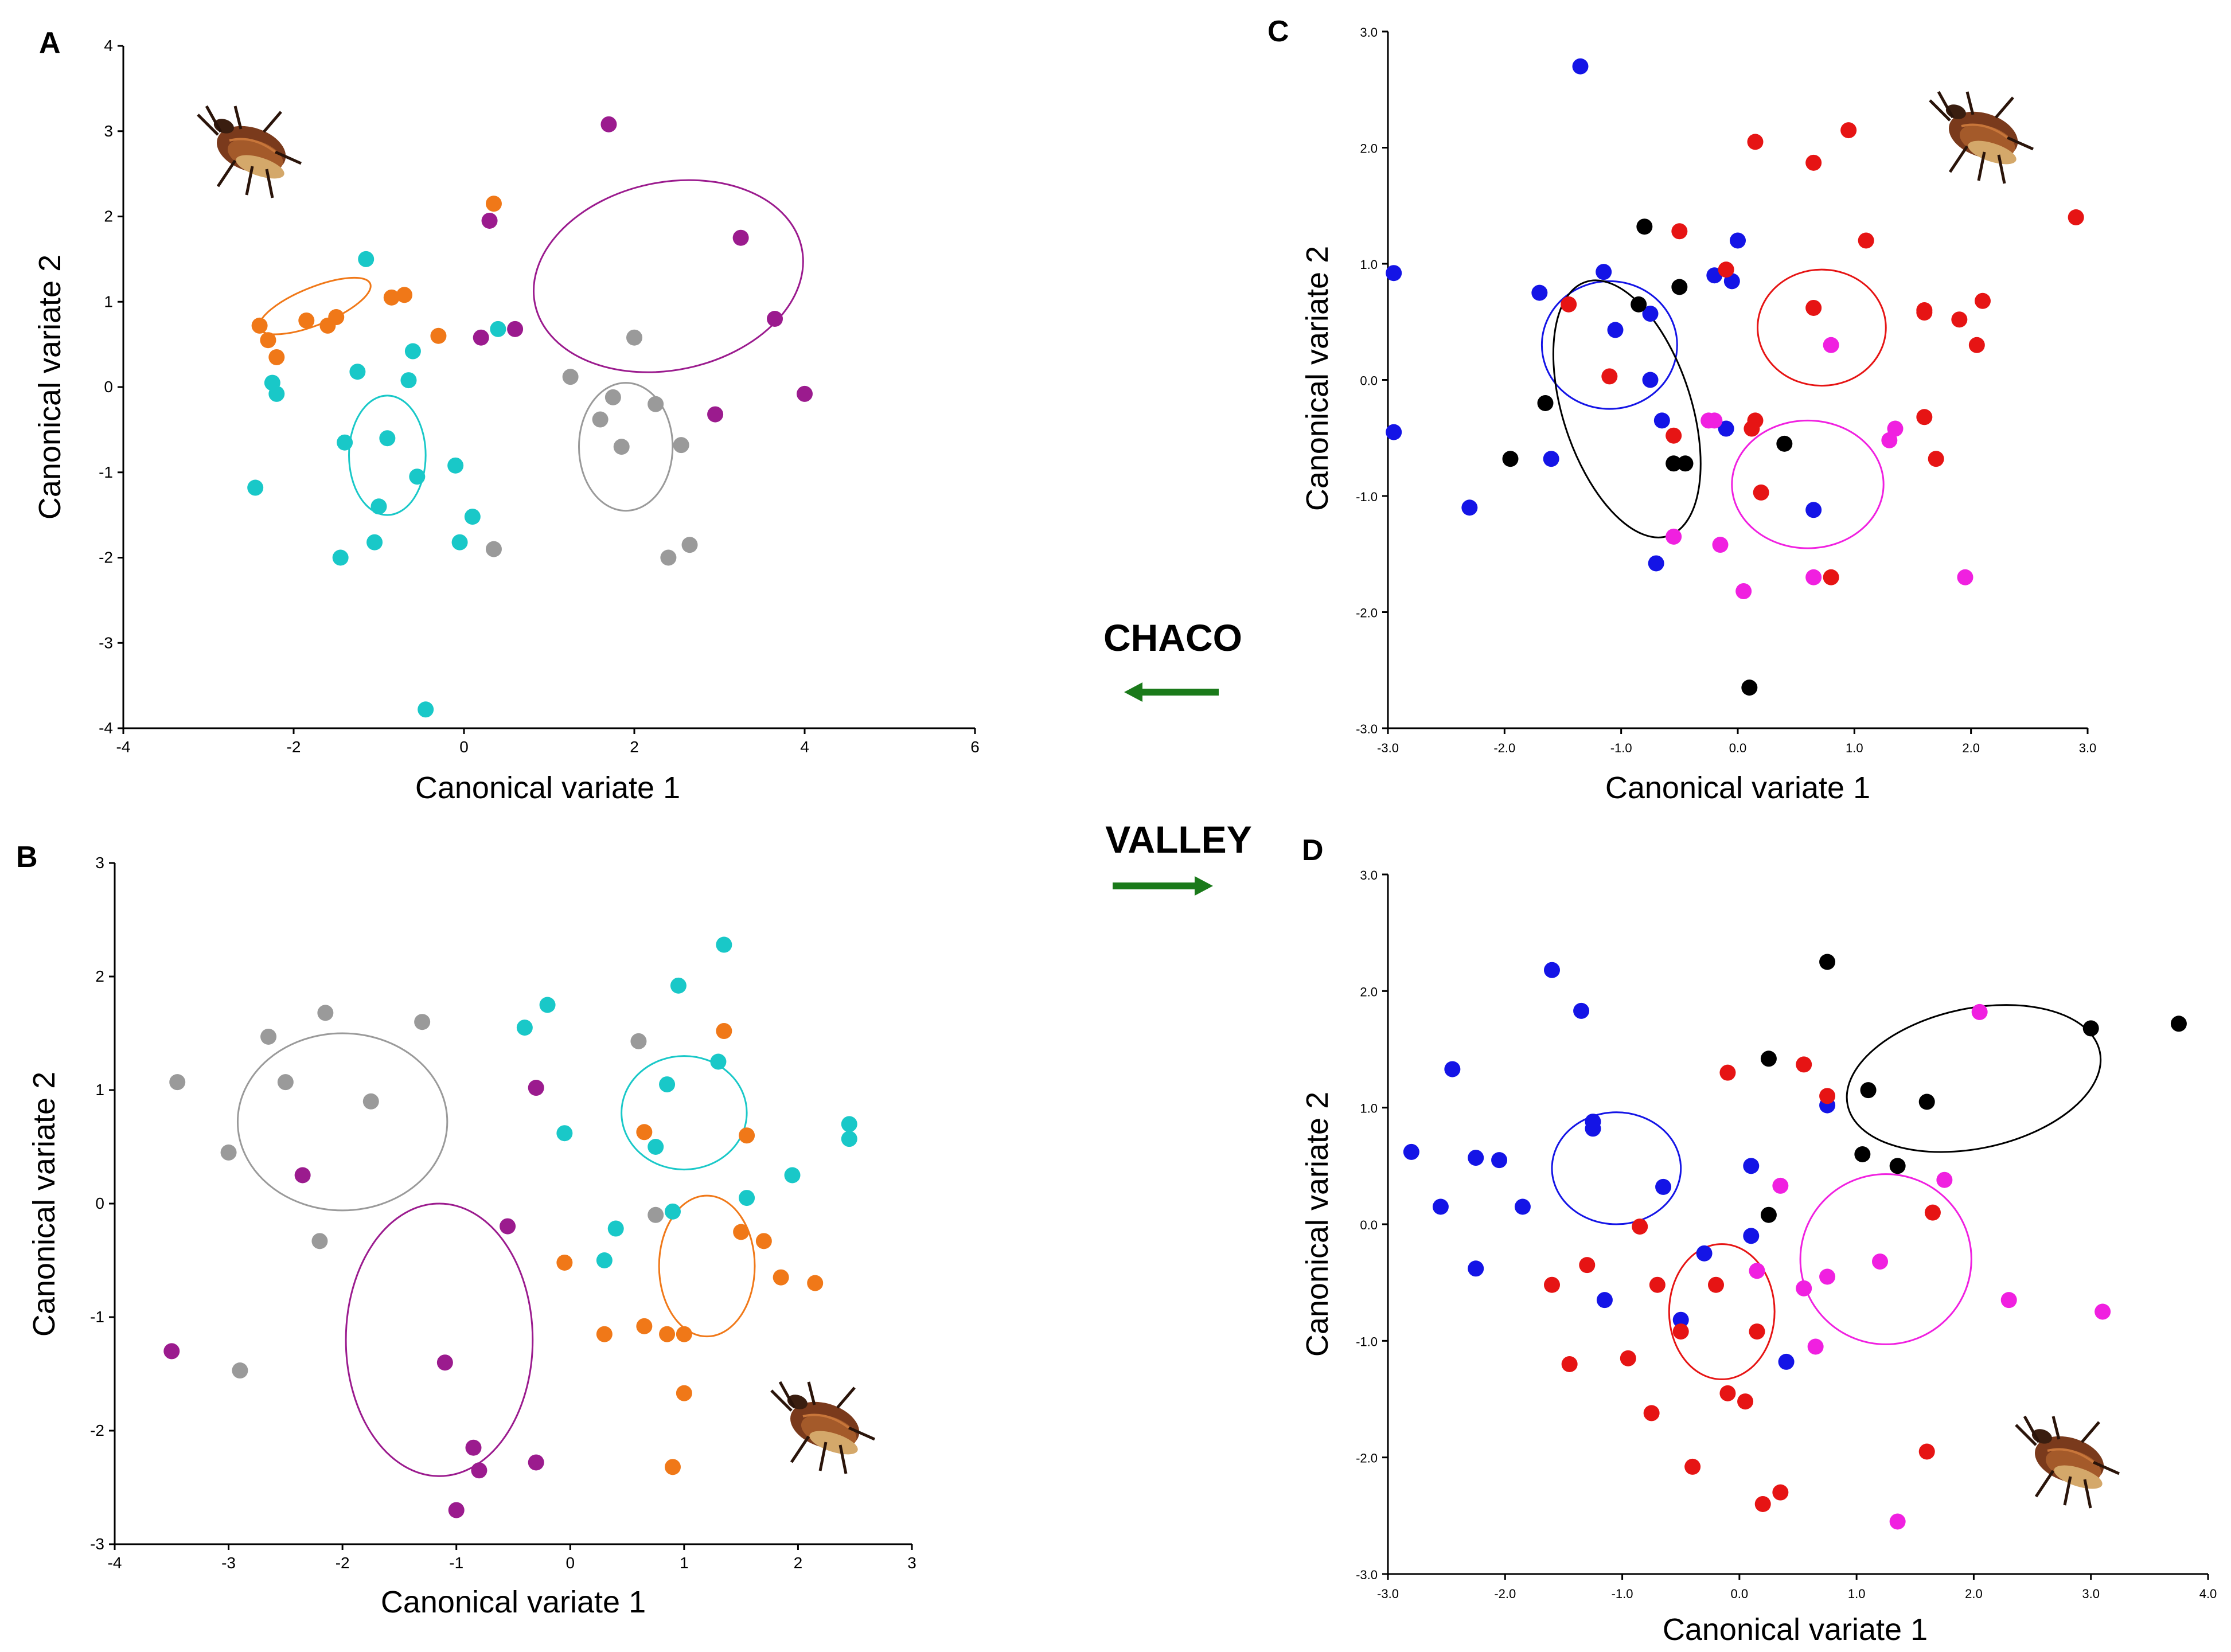  I want to click on confidence-ellipse-purple, so click(439, 1339).